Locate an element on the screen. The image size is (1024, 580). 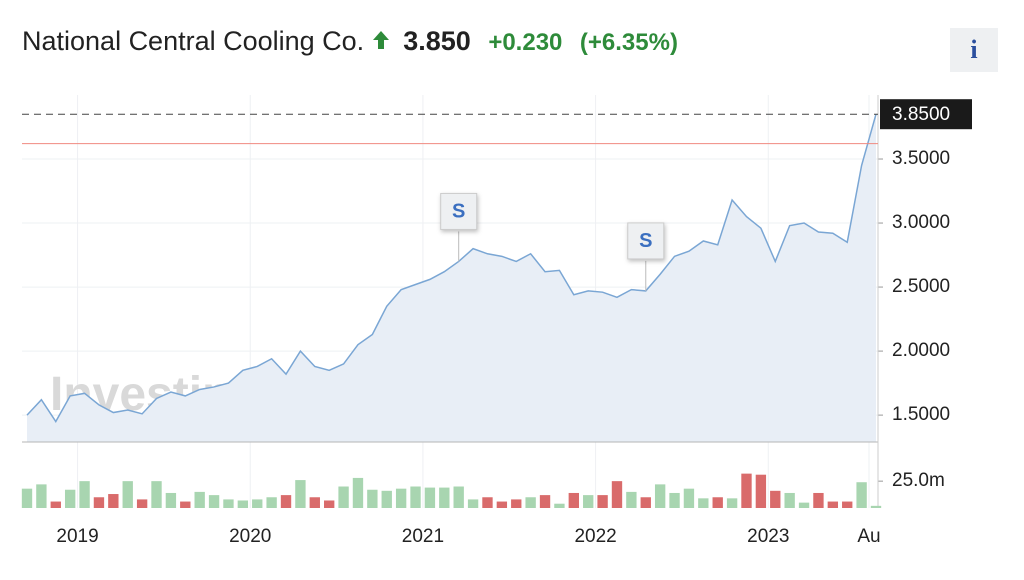
last-price-box is located at coordinates (926, 114).